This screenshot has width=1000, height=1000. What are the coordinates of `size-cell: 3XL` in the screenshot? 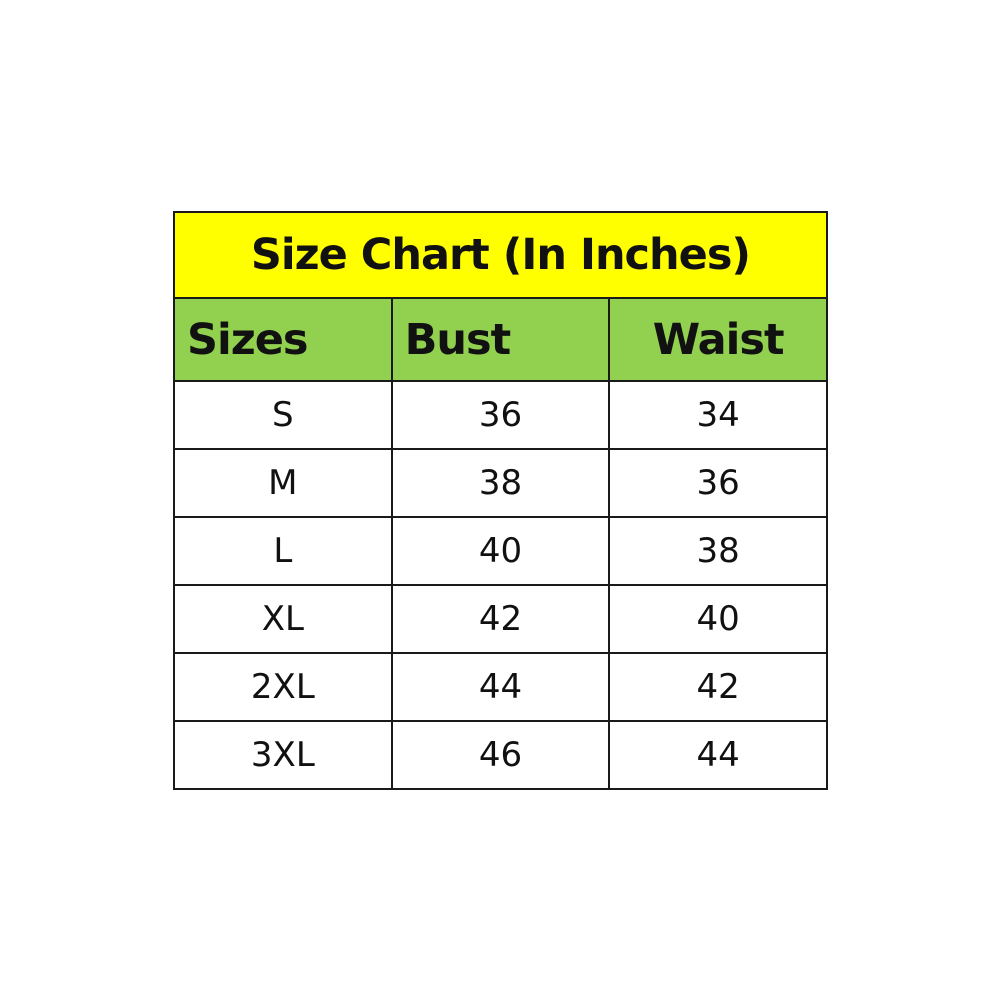 It's located at (283, 755).